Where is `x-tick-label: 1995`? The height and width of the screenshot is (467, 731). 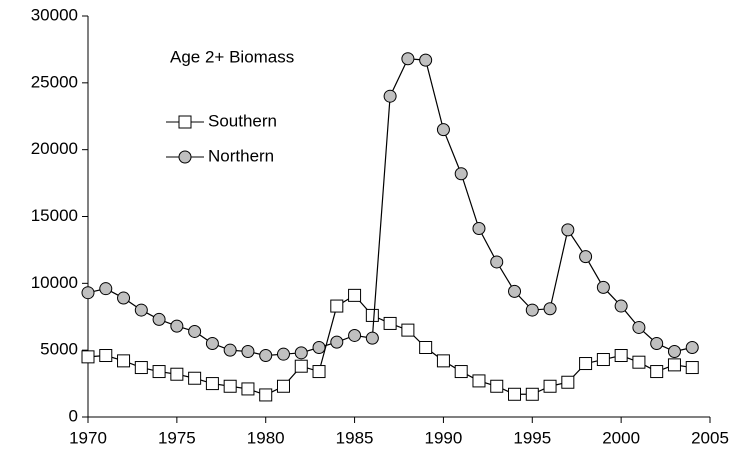 x-tick-label: 1995 is located at coordinates (532, 437).